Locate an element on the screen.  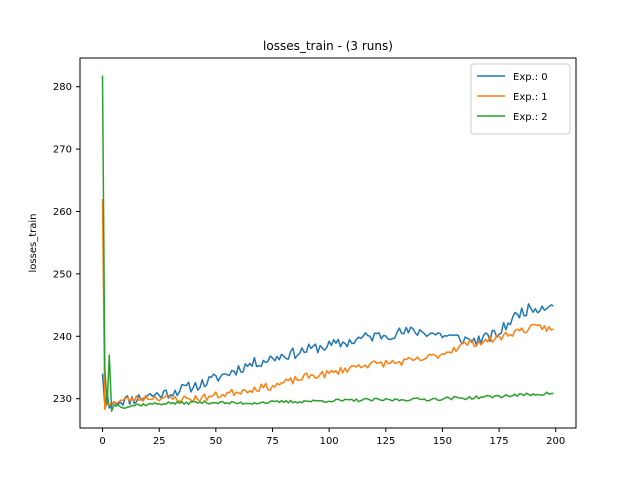
x-tick-label: 0 is located at coordinates (102, 441).